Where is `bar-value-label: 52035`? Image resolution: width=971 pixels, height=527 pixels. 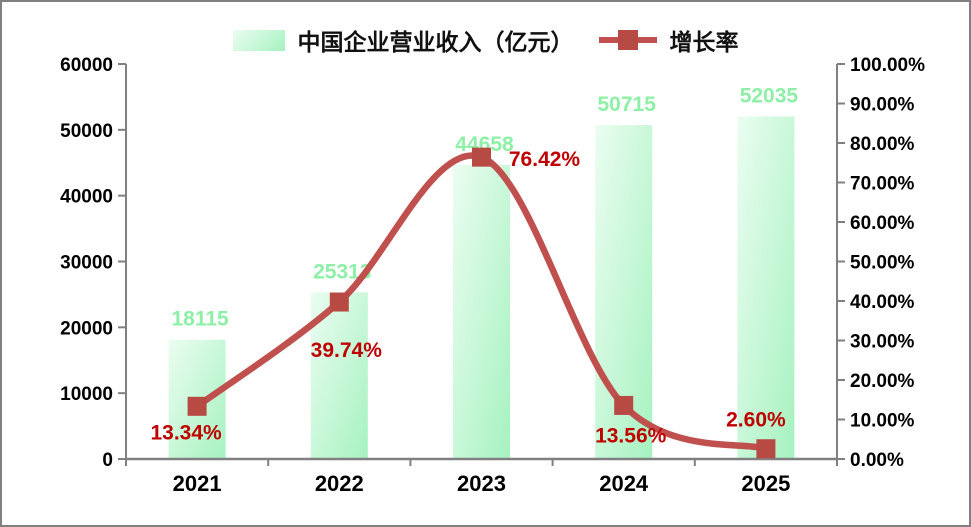 bar-value-label: 52035 is located at coordinates (769, 95).